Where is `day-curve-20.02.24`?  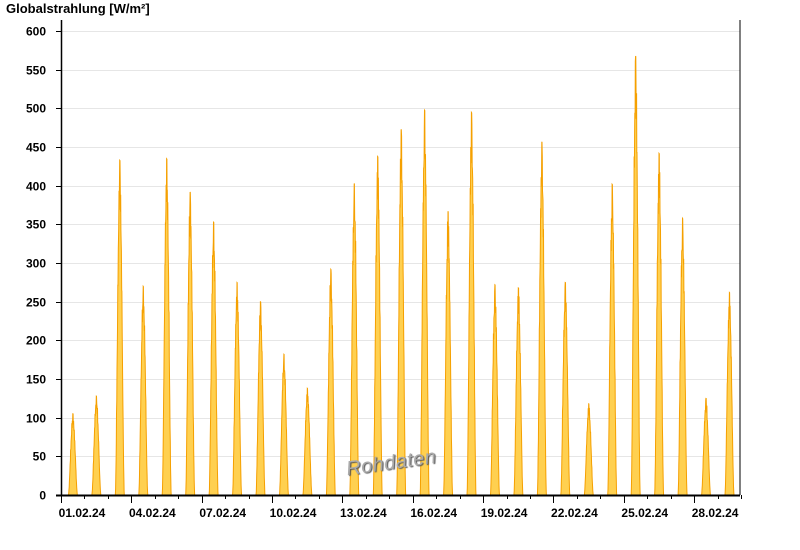 day-curve-20.02.24 is located at coordinates (518, 391).